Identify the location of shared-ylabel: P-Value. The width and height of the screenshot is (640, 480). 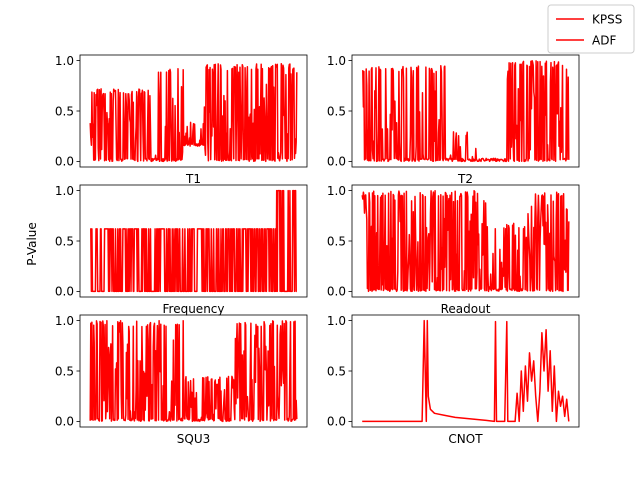
(32, 244).